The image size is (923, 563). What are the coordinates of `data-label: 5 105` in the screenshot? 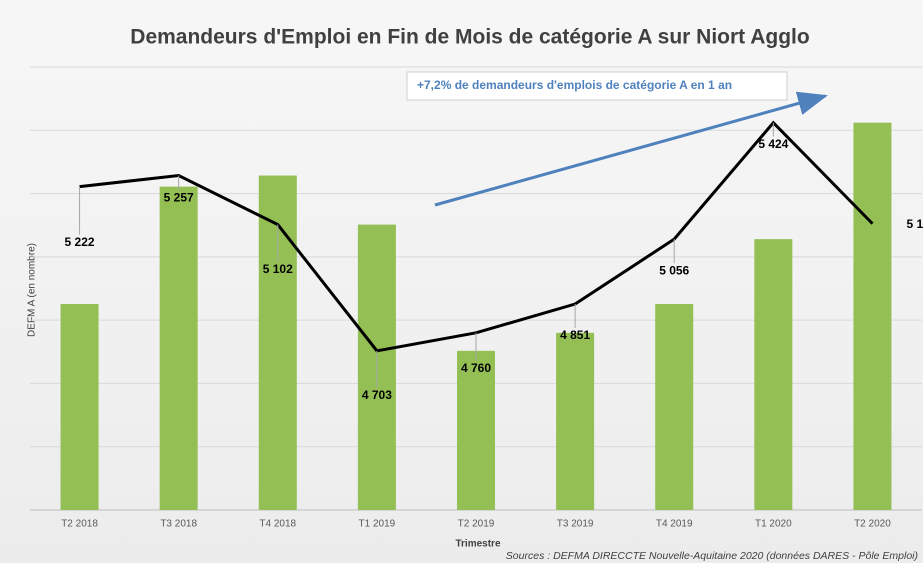 It's located at (914, 224).